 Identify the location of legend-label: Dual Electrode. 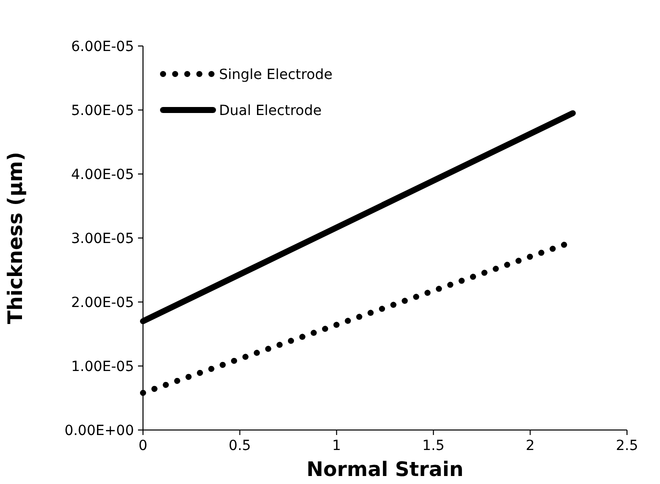
(270, 110).